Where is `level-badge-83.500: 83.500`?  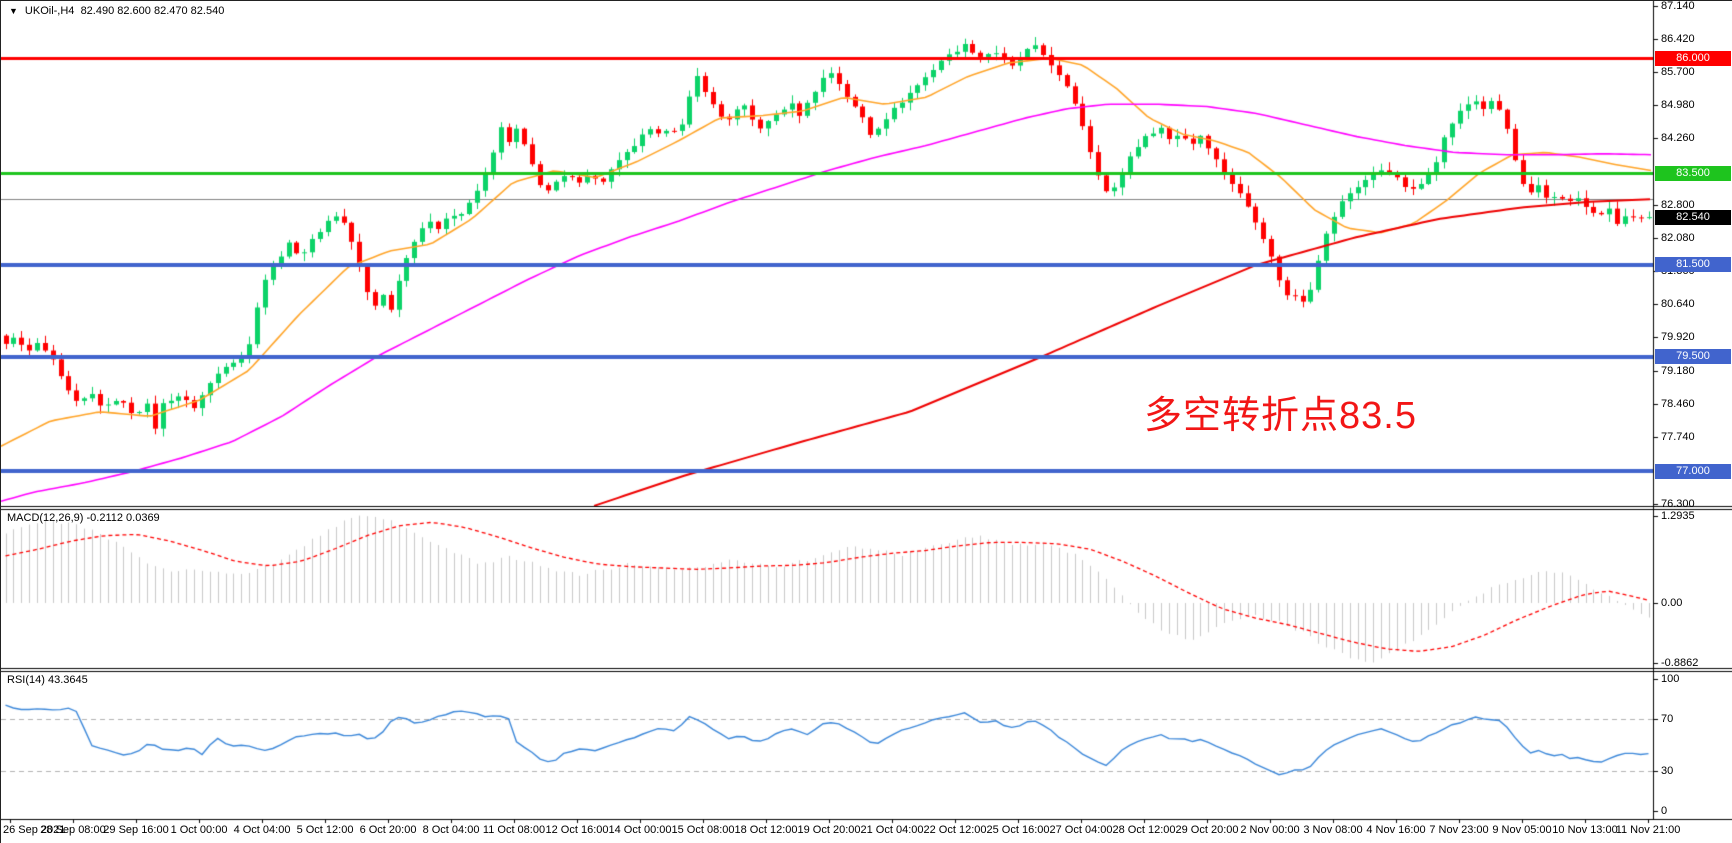 level-badge-83.500: 83.500 is located at coordinates (1693, 173).